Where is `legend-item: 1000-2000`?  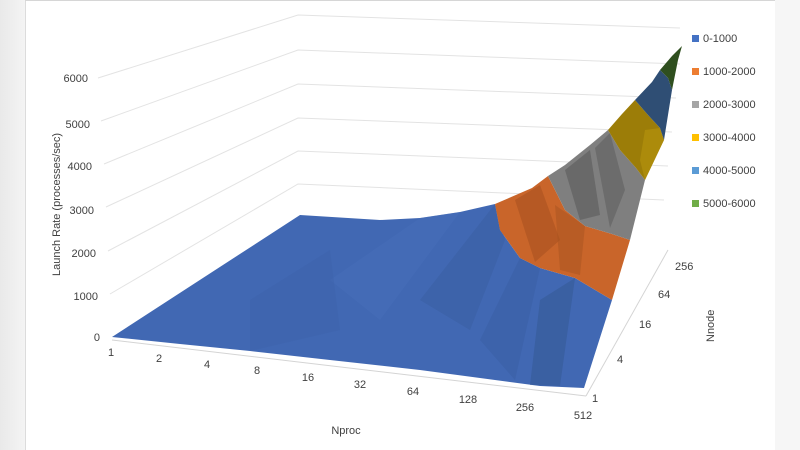
legend-item: 1000-2000 is located at coordinates (737, 71).